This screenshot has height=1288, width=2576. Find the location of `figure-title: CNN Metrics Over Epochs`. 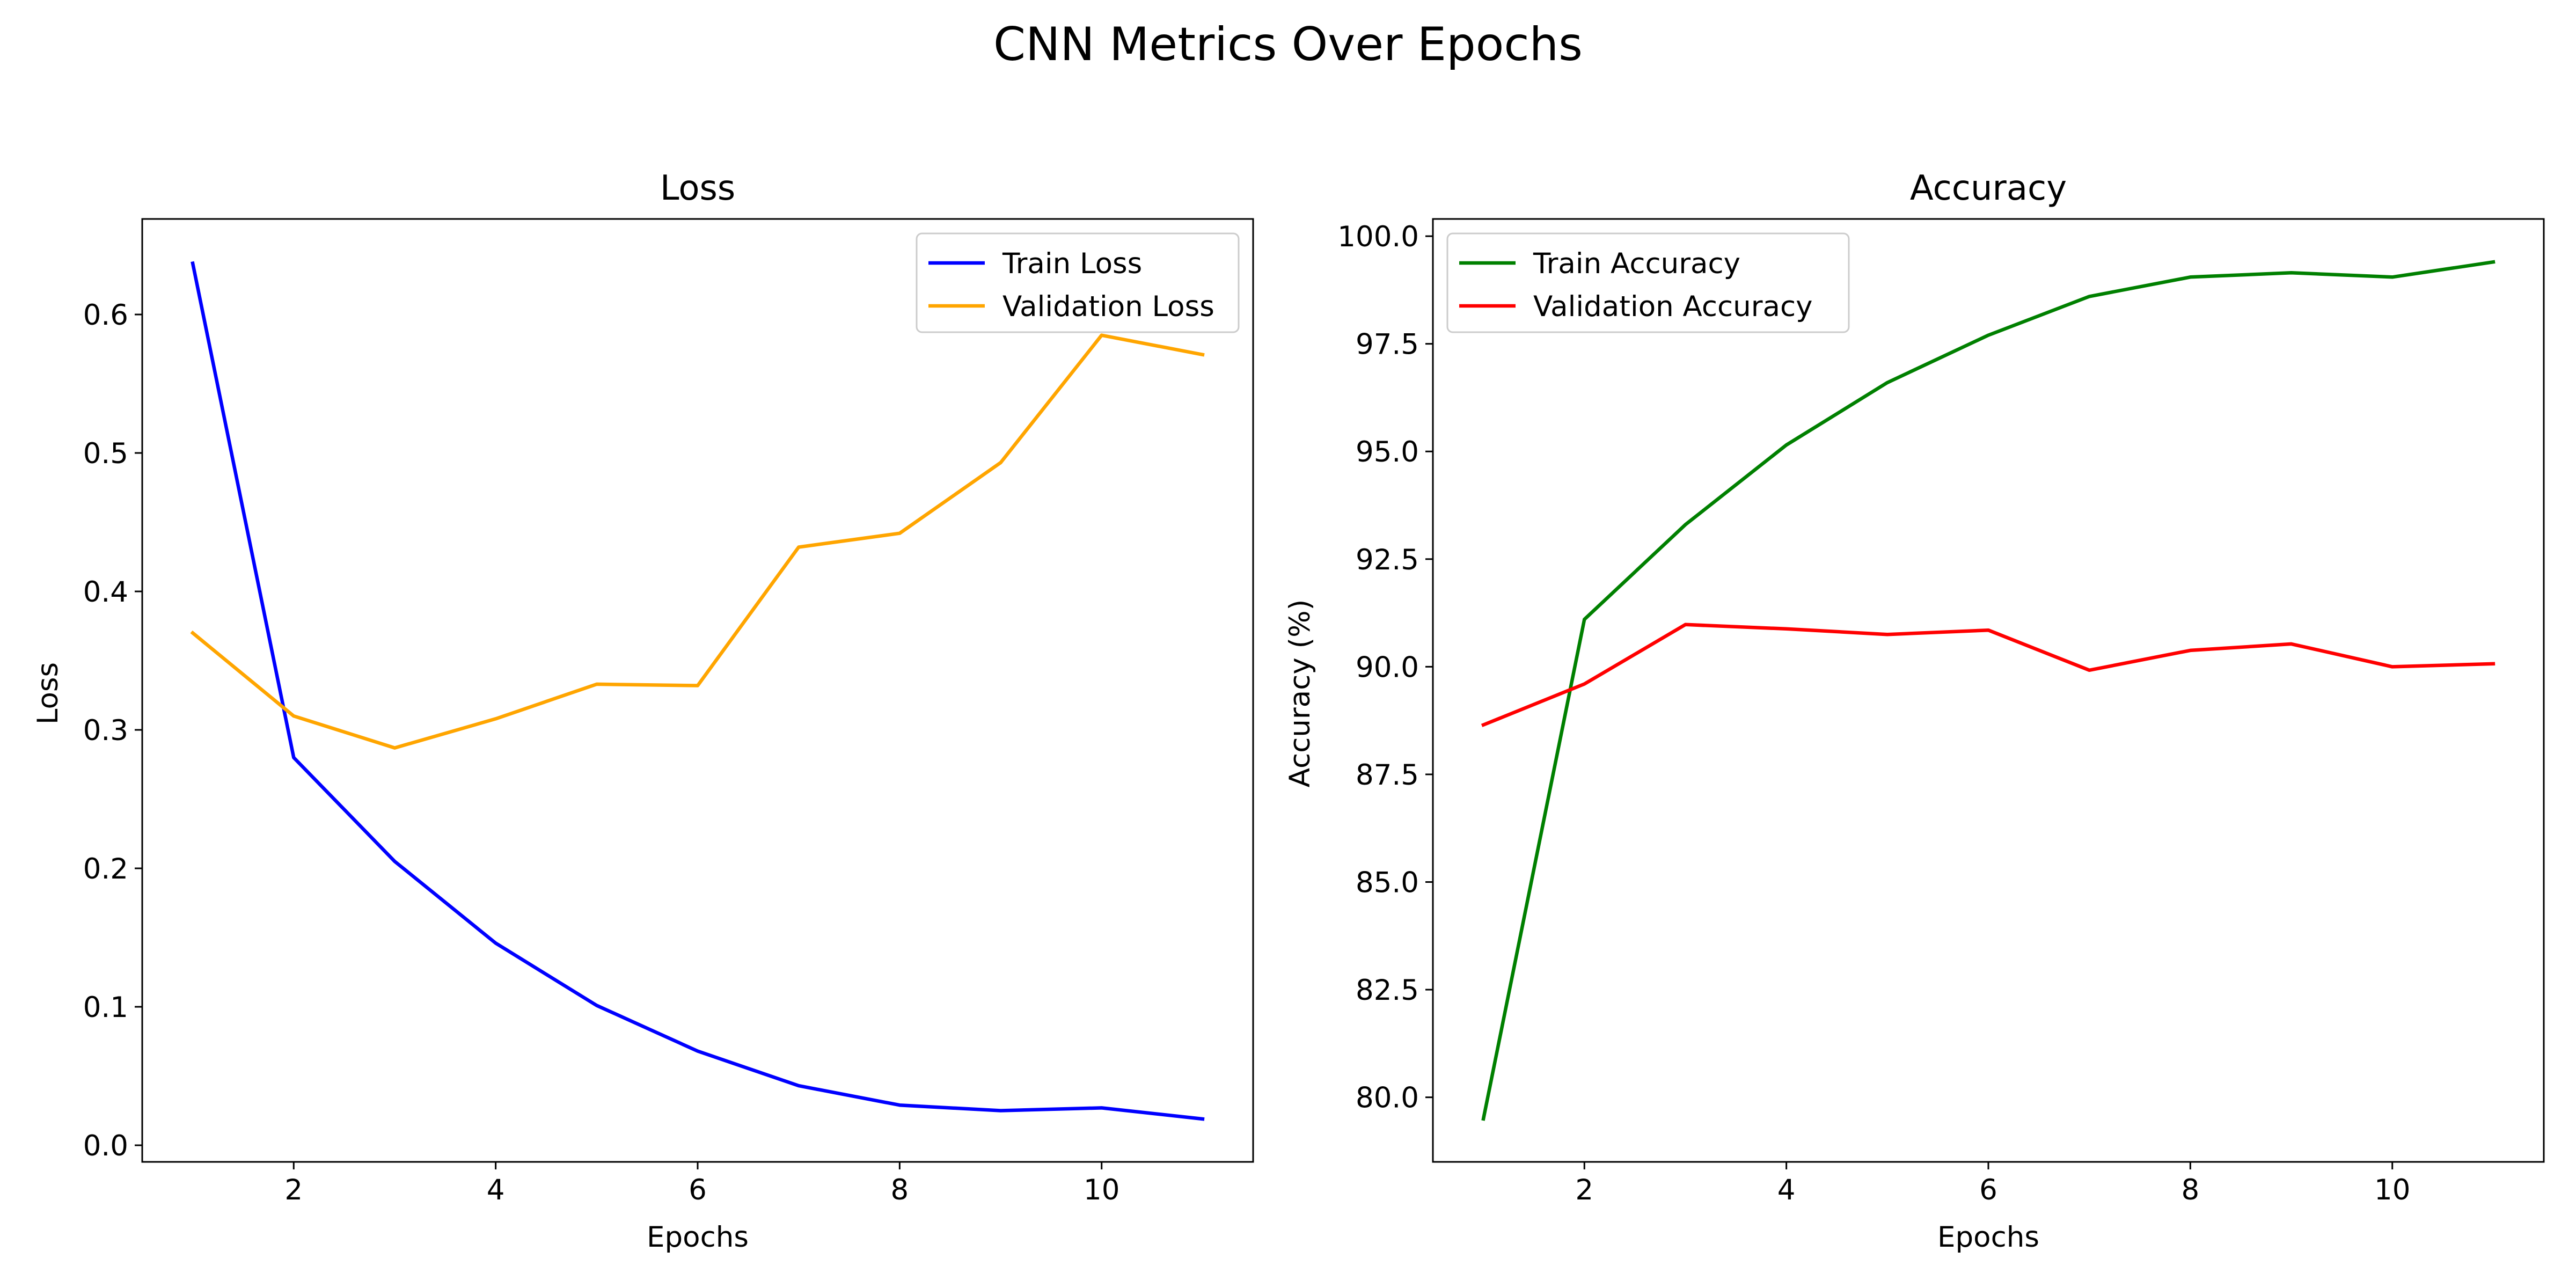

figure-title: CNN Metrics Over Epochs is located at coordinates (1288, 44).